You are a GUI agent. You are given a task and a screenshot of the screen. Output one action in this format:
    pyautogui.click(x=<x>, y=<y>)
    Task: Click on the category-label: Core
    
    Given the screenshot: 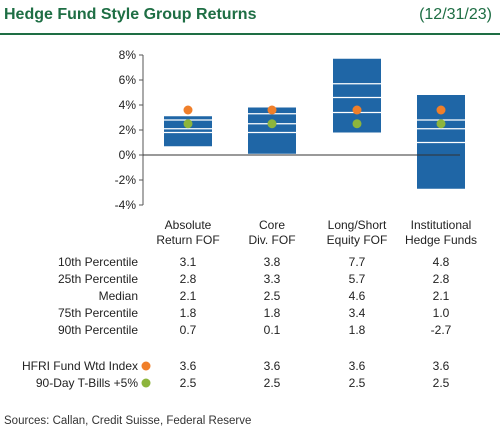 What is the action you would take?
    pyautogui.click(x=272, y=225)
    